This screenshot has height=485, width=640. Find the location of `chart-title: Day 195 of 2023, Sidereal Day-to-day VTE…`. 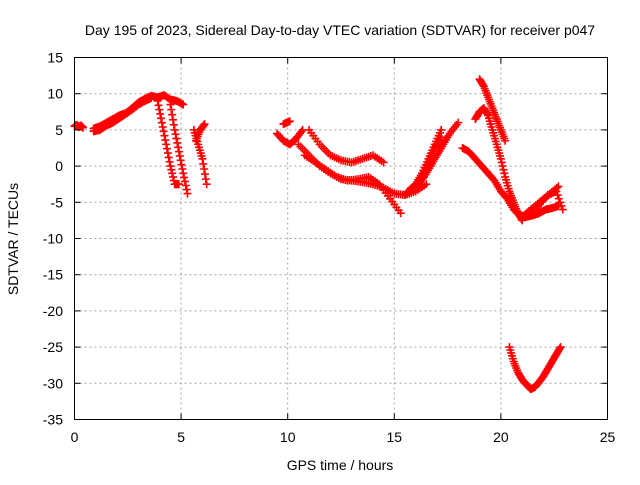

chart-title: Day 195 of 2023, Sidereal Day-to-day VTE… is located at coordinates (340, 30).